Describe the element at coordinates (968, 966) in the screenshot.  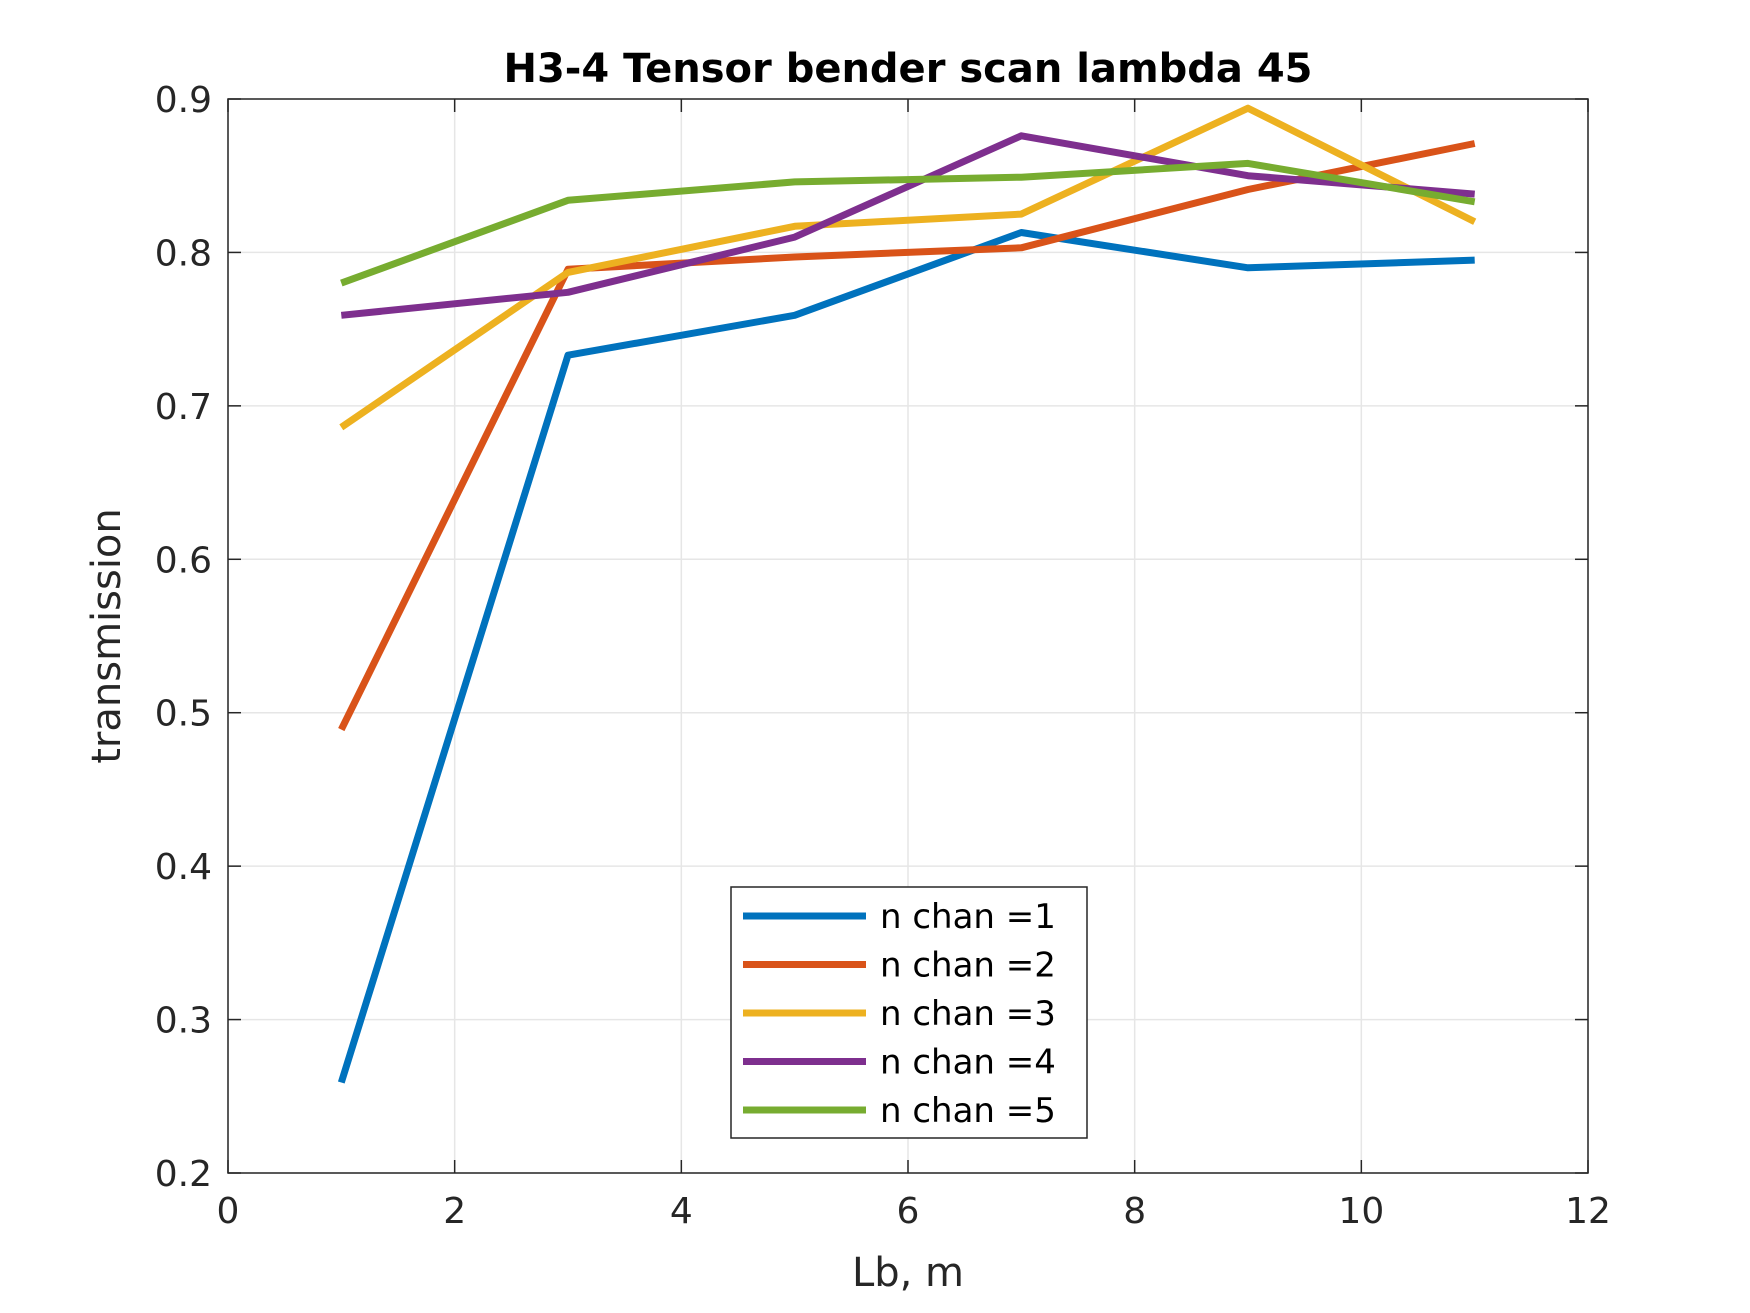
I see `legend-label-2: n chan =2` at that location.